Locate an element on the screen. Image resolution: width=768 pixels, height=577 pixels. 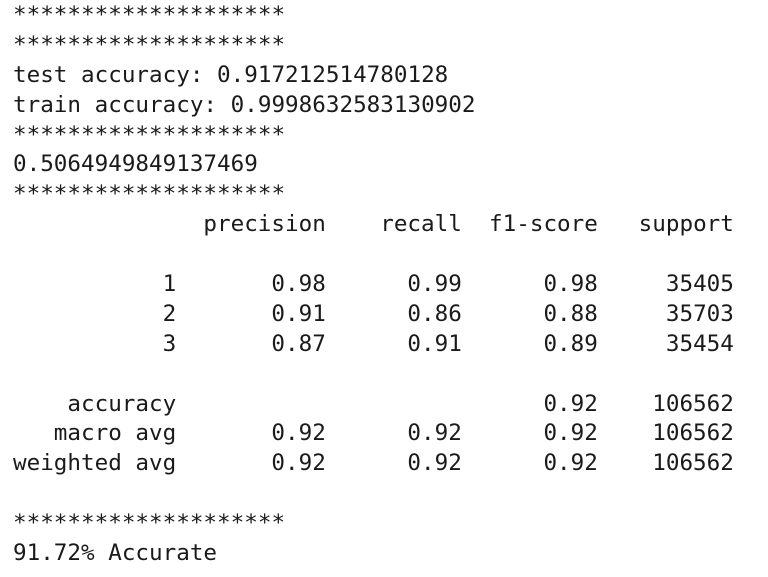
header-label-spacer is located at coordinates (94, 225).